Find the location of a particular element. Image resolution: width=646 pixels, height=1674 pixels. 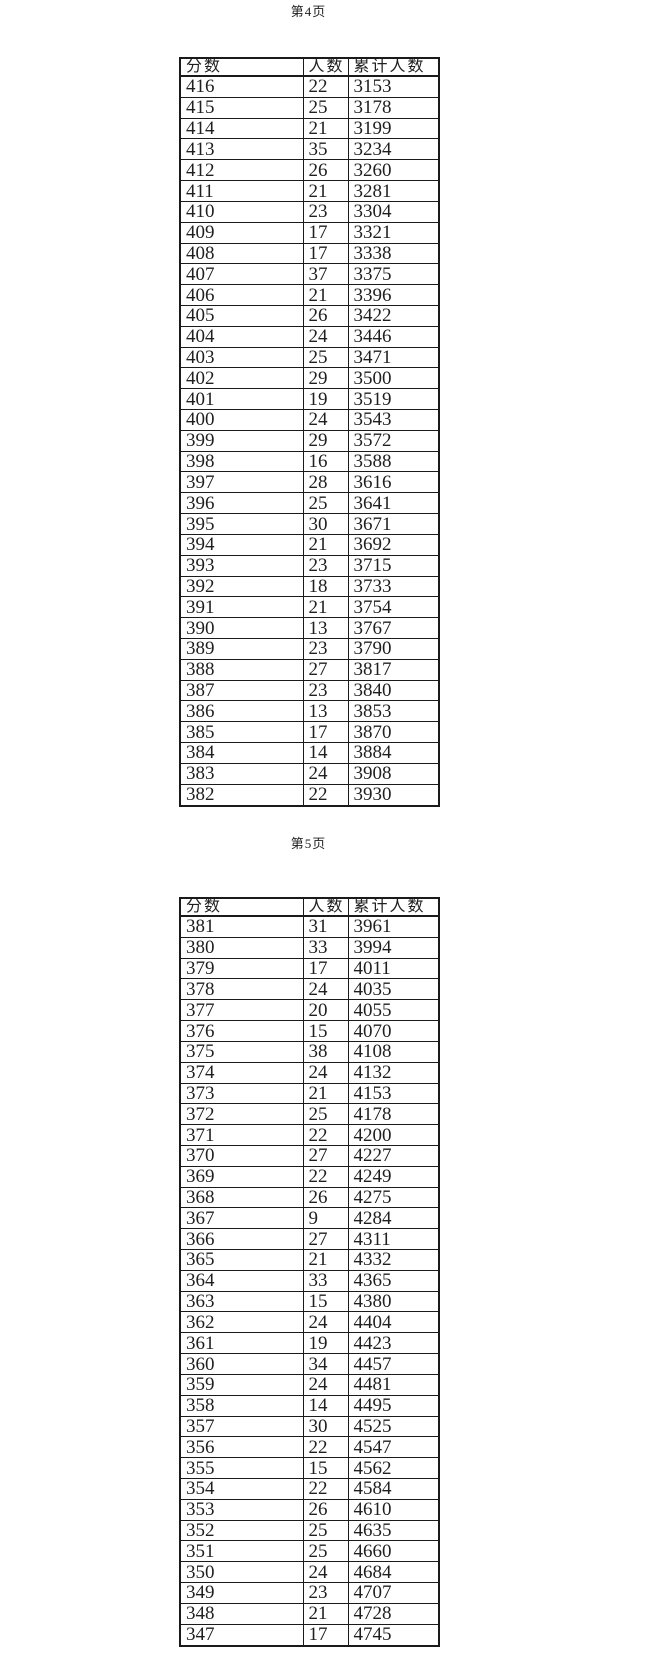

count-cell: 17 is located at coordinates (325, 1635).